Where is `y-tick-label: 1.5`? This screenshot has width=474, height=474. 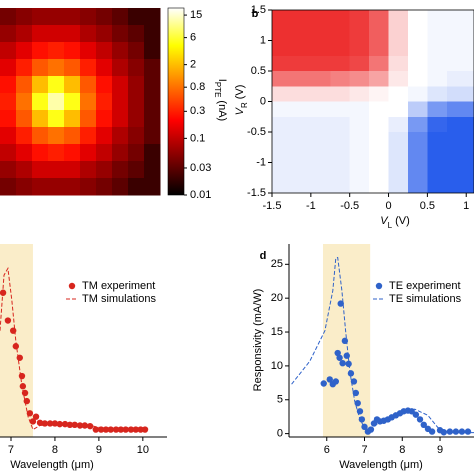 y-tick-label: 1.5 is located at coordinates (258, 10).